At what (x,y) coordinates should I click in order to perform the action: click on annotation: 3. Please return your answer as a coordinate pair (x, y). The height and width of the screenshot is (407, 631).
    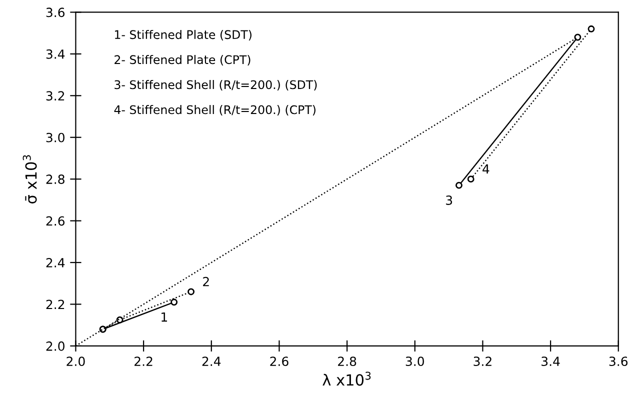
    Looking at the image, I should click on (449, 200).